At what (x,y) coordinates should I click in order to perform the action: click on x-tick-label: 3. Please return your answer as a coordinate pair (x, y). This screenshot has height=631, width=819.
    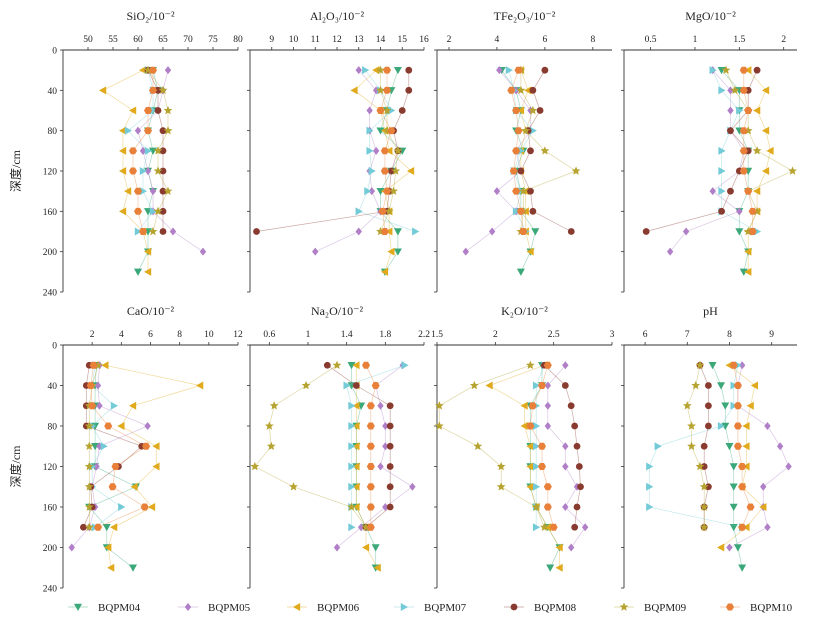
    Looking at the image, I should click on (612, 335).